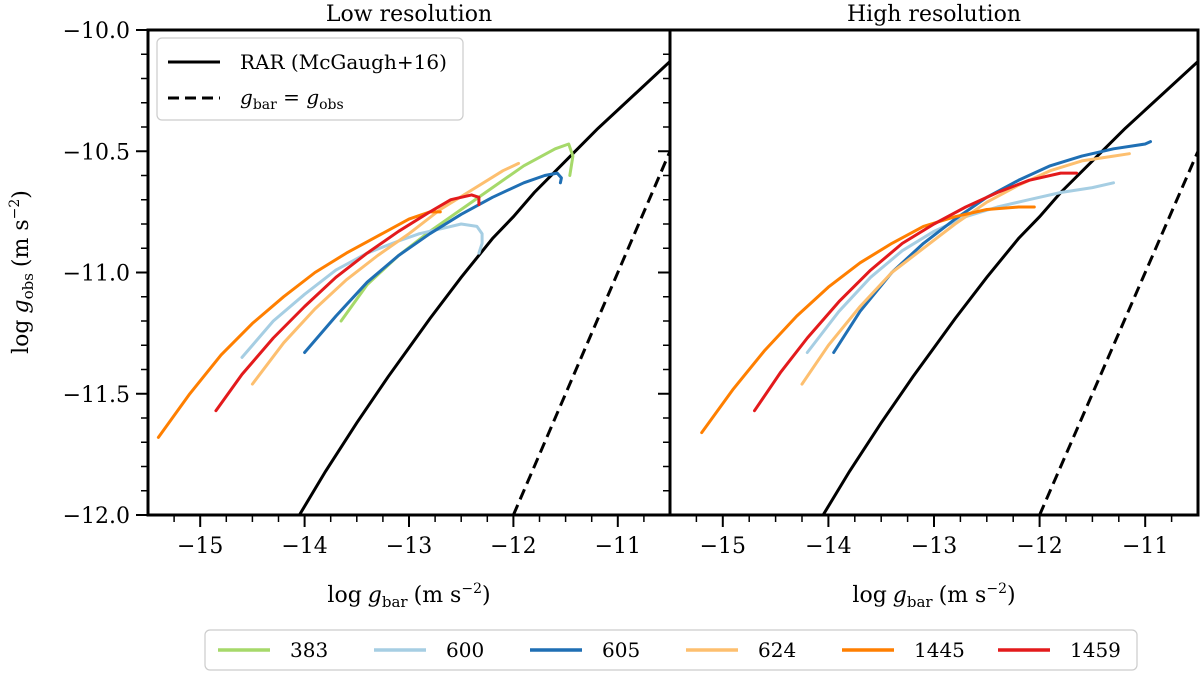 The width and height of the screenshot is (1200, 674). What do you see at coordinates (1095, 650) in the screenshot?
I see `legend-label-1459: 1459` at bounding box center [1095, 650].